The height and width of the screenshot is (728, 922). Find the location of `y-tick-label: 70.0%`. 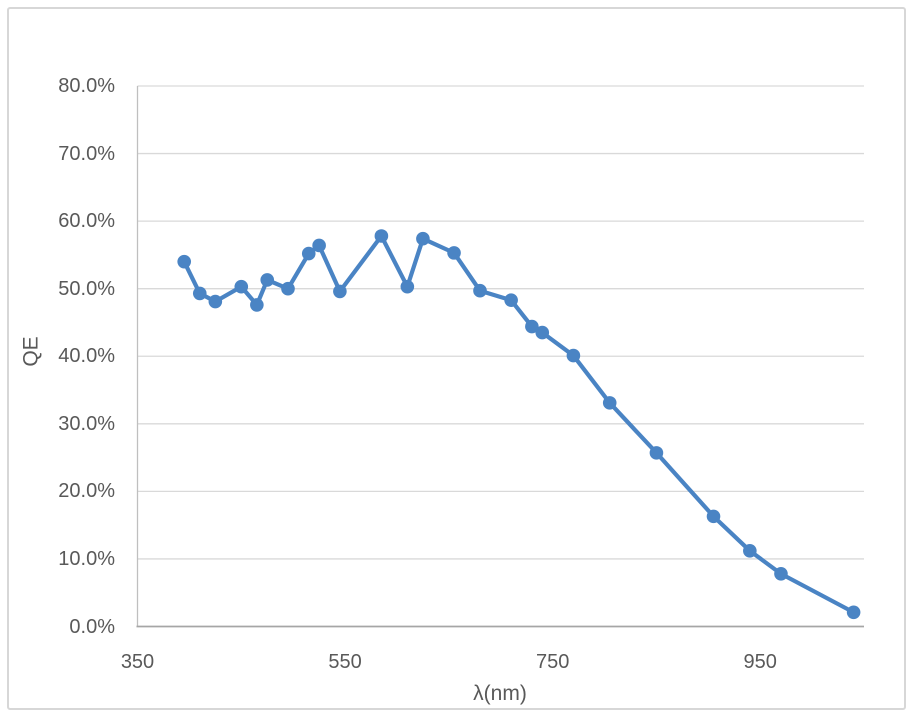

y-tick-label: 70.0% is located at coordinates (86, 153).